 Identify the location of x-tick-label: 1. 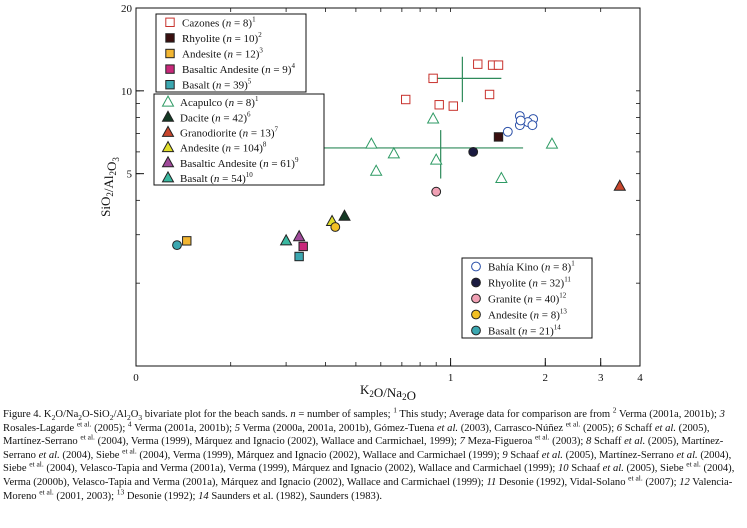
(451, 378).